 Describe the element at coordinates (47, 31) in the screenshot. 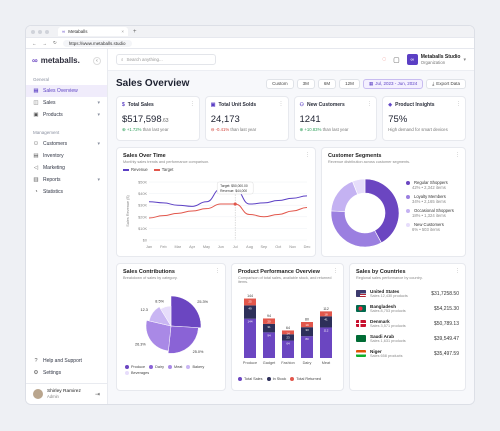

I see `window-maximize-dot` at that location.